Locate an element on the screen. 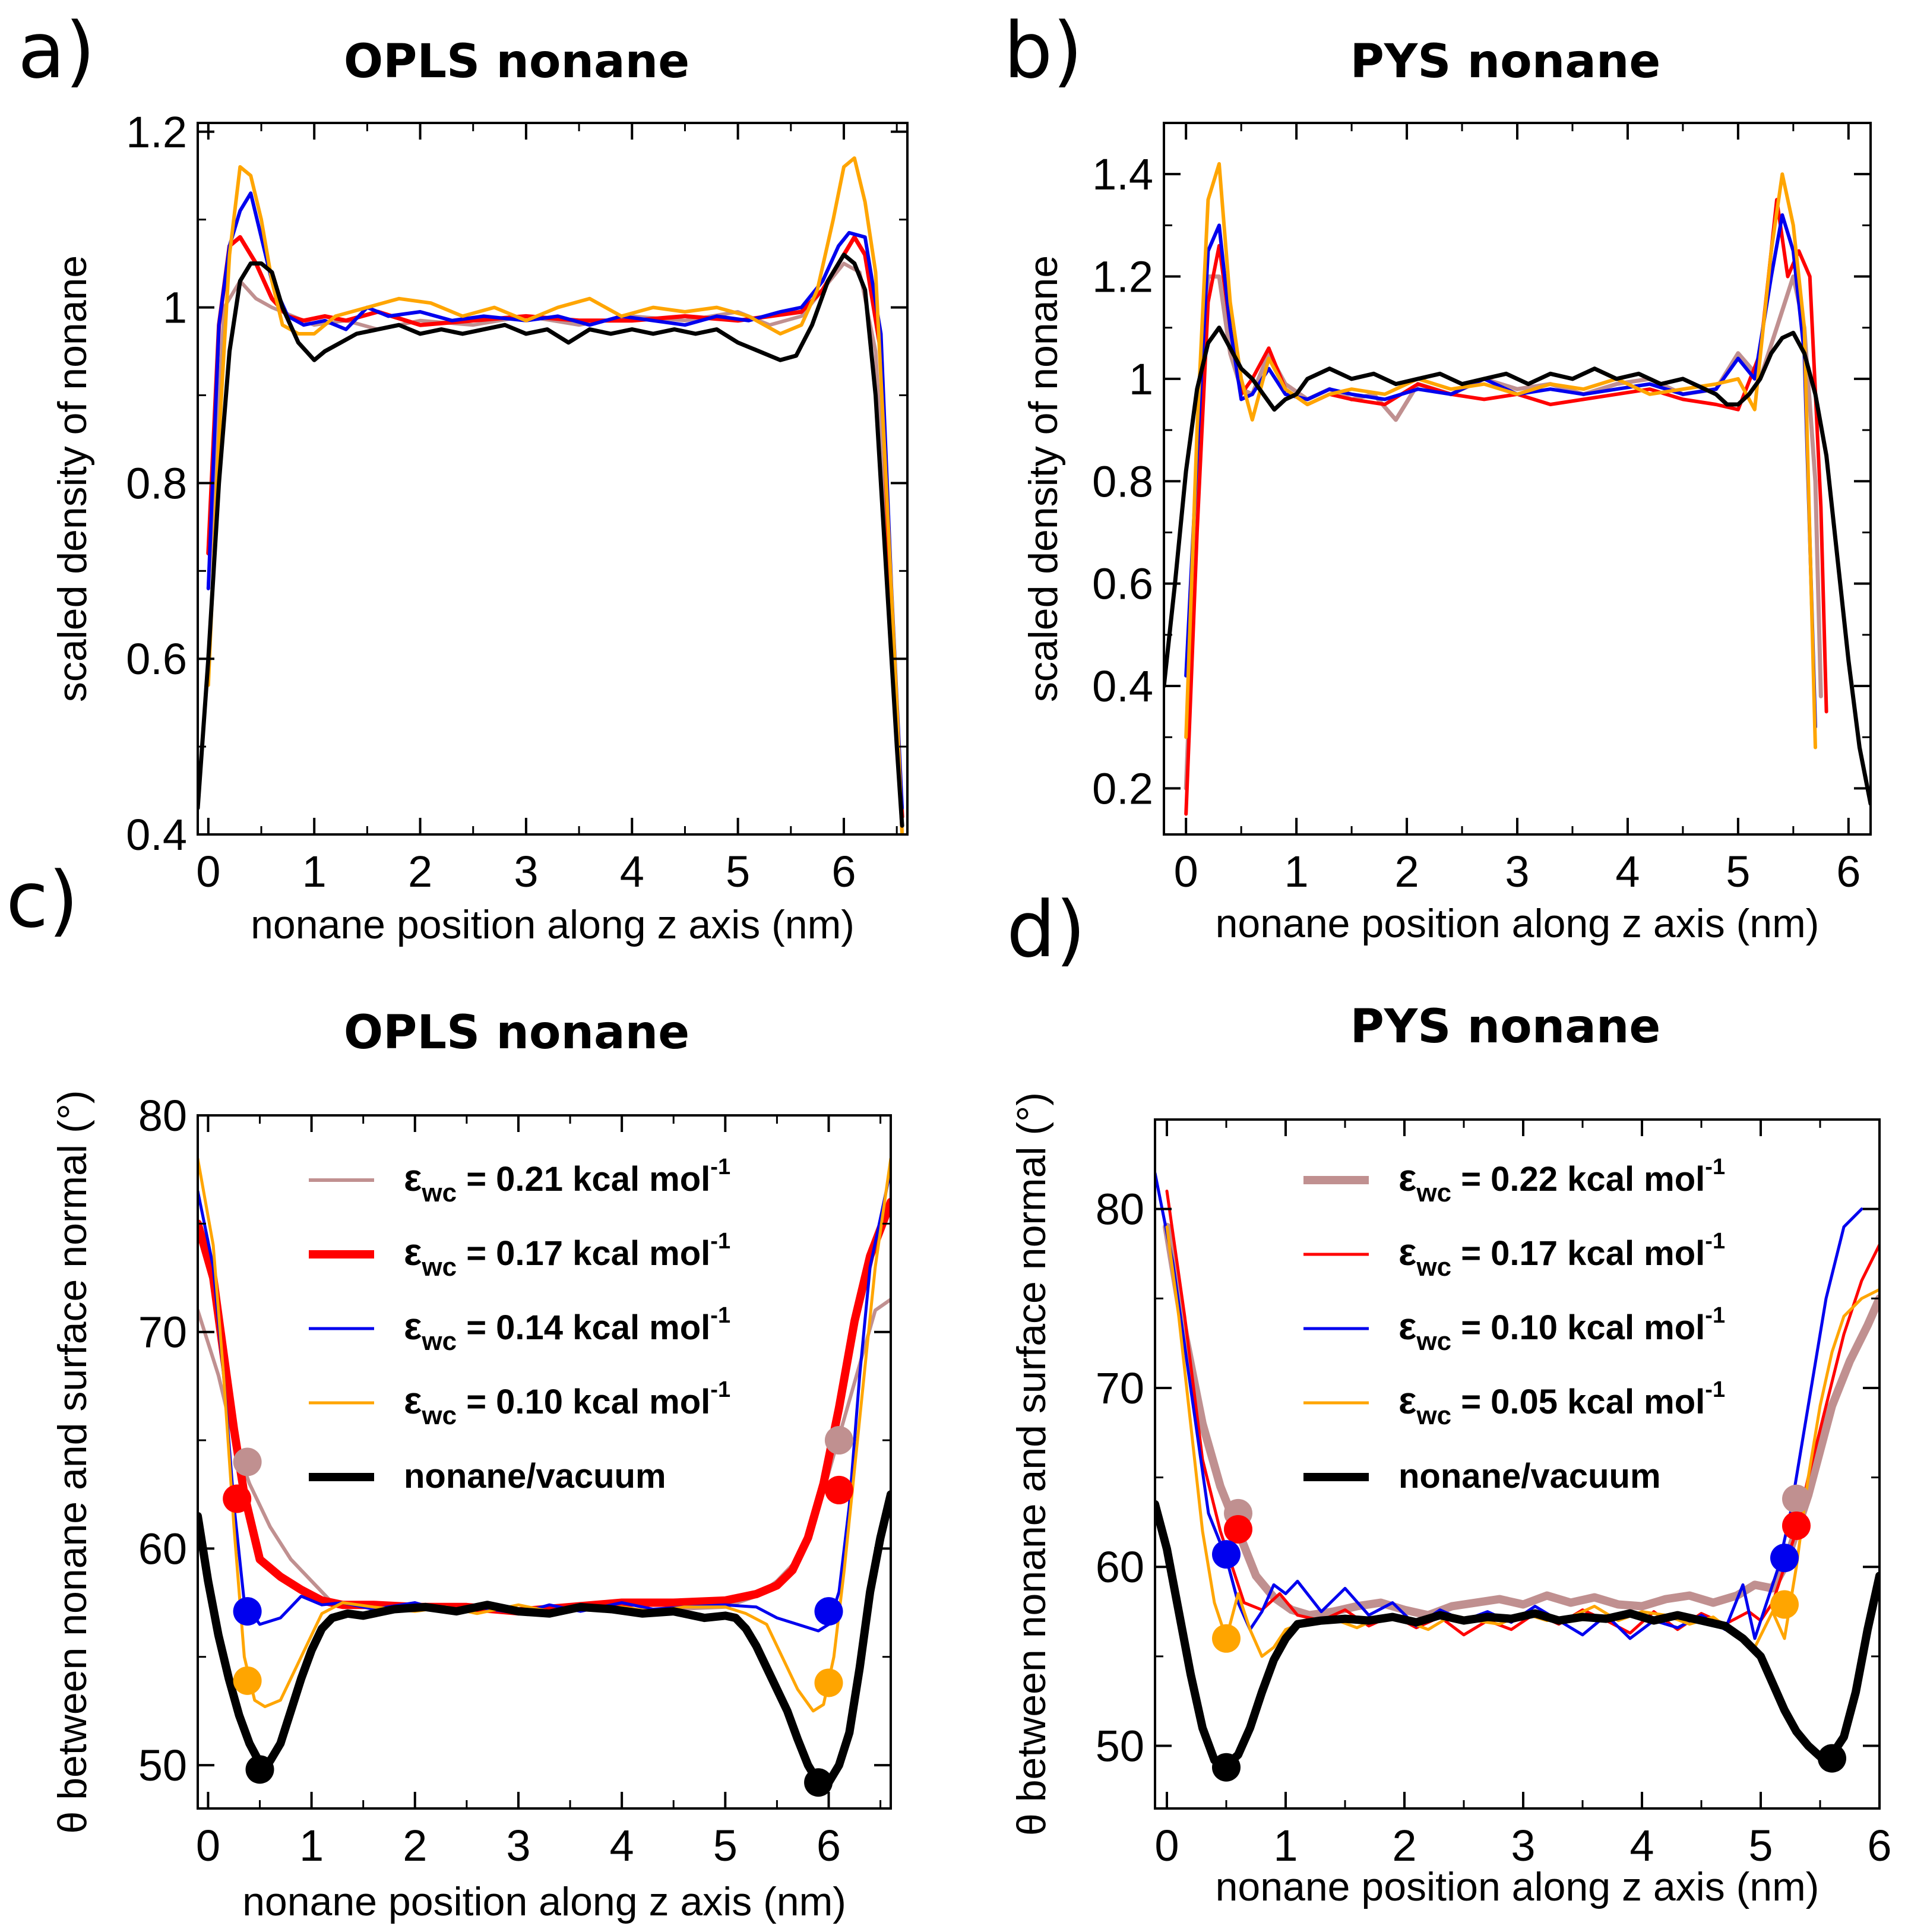  y-tick-label: 80 is located at coordinates (162, 1115).